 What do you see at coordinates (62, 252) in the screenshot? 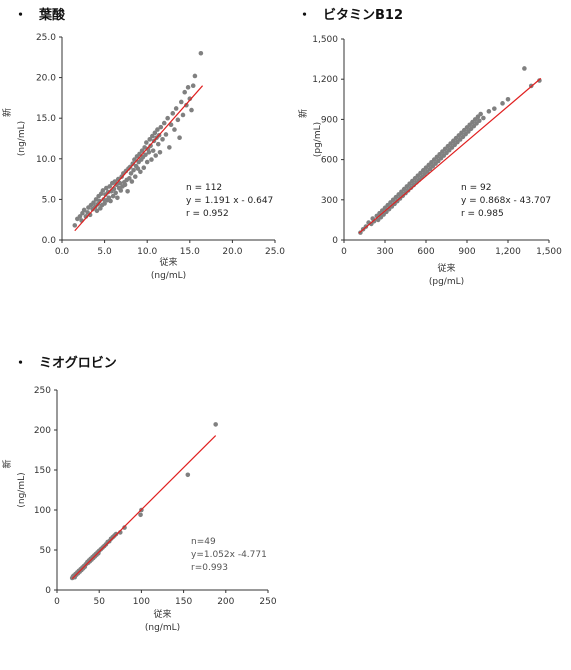
I see `folate-x-tick-label: 0.0` at bounding box center [62, 252].